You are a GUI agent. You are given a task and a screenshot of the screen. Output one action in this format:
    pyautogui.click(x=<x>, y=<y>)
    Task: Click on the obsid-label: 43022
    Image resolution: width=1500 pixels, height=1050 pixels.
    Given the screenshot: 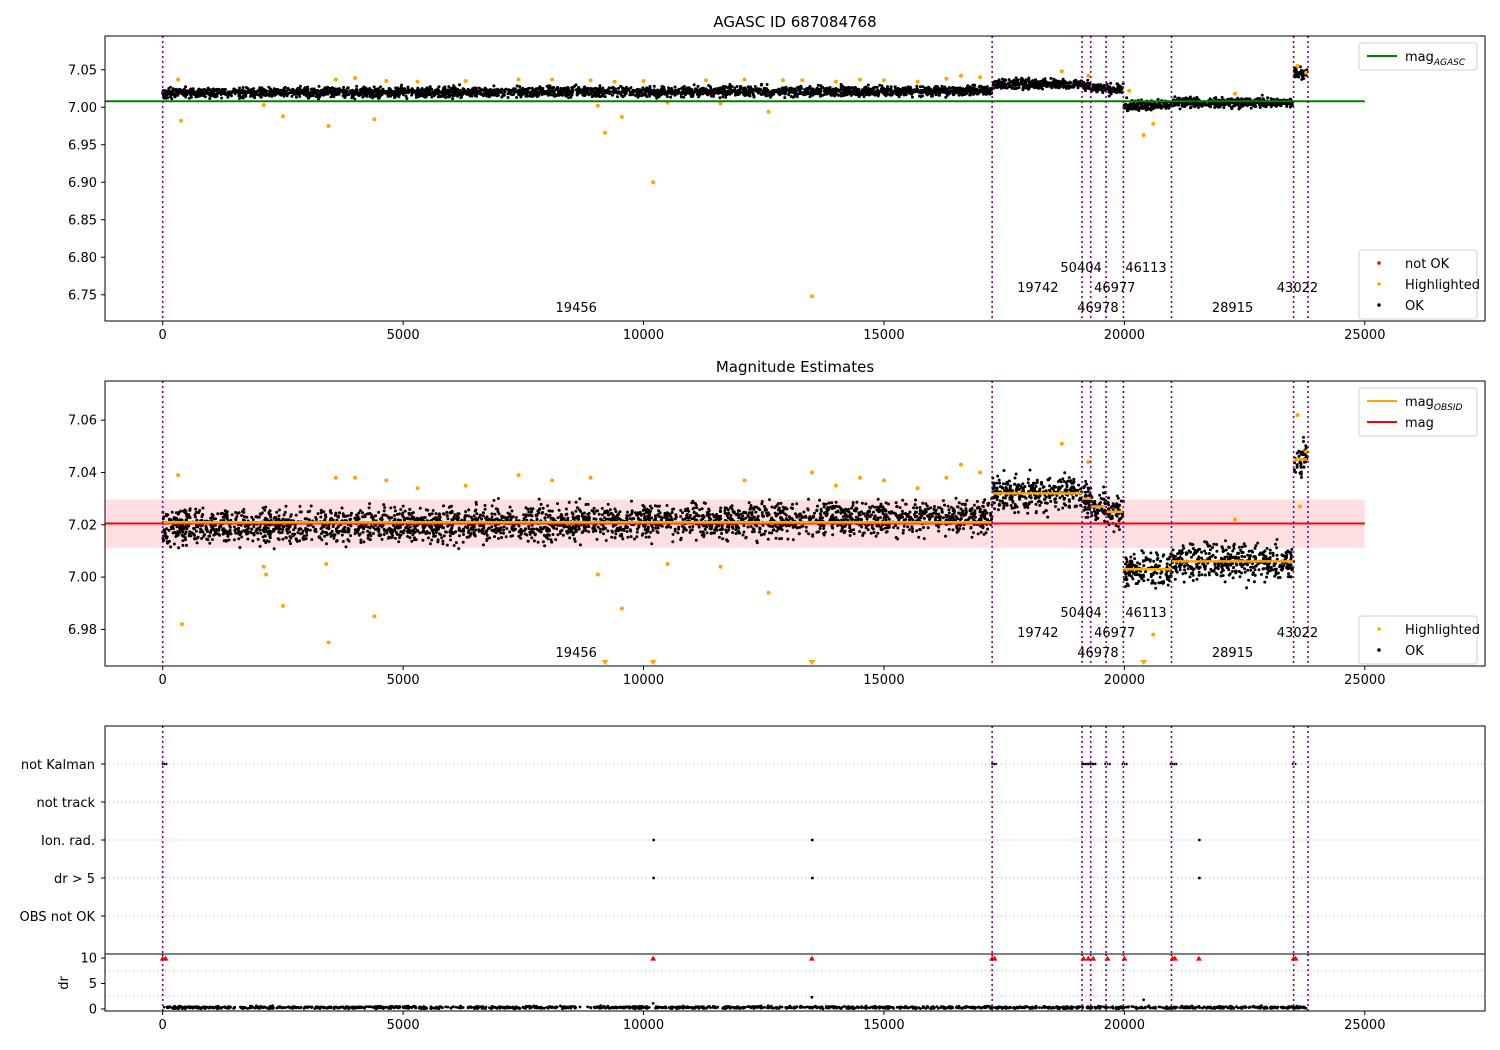 What is the action you would take?
    pyautogui.click(x=1297, y=288)
    